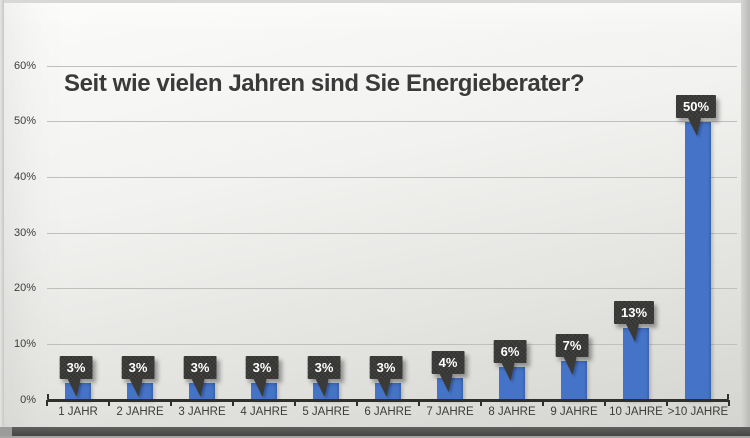 Image resolution: width=750 pixels, height=438 pixels. What do you see at coordinates (78, 412) in the screenshot?
I see `x-axis-tick-label: 1 JAHR` at bounding box center [78, 412].